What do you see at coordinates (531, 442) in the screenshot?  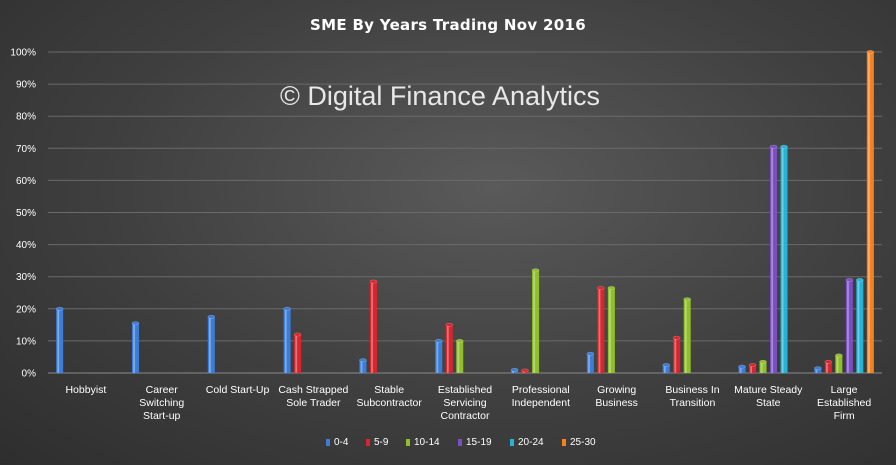 I see `legend-label: 20-24` at bounding box center [531, 442].